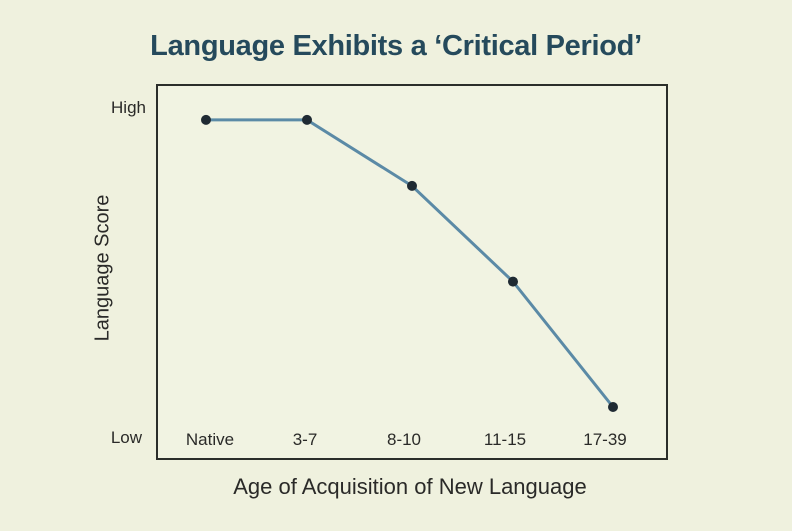 The height and width of the screenshot is (531, 792). I want to click on x-tick-17-39: 17-39, so click(605, 439).